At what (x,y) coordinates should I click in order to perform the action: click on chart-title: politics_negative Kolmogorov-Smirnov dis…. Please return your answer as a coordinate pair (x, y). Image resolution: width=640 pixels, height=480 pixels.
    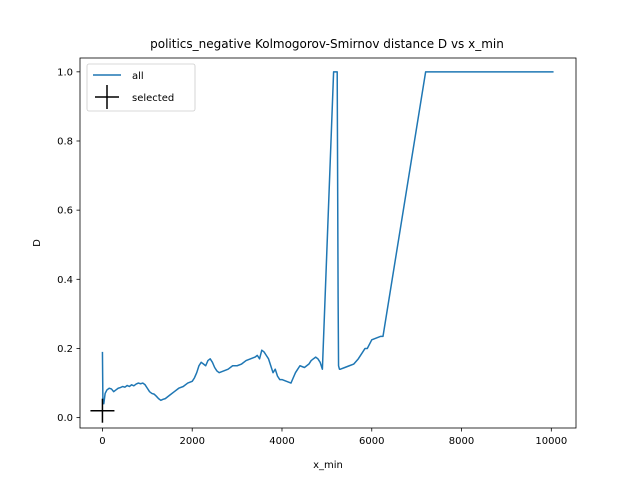
    Looking at the image, I should click on (327, 44).